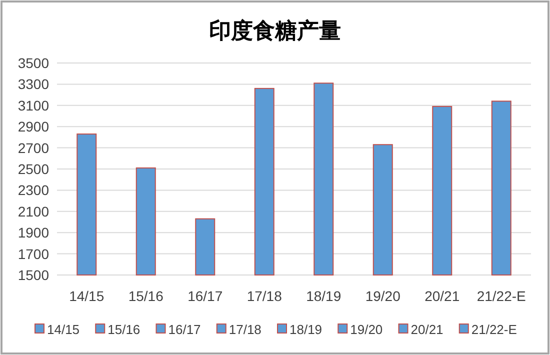 Image resolution: width=550 pixels, height=355 pixels. What do you see at coordinates (34, 105) in the screenshot?
I see `y-tick-label: 3100` at bounding box center [34, 105].